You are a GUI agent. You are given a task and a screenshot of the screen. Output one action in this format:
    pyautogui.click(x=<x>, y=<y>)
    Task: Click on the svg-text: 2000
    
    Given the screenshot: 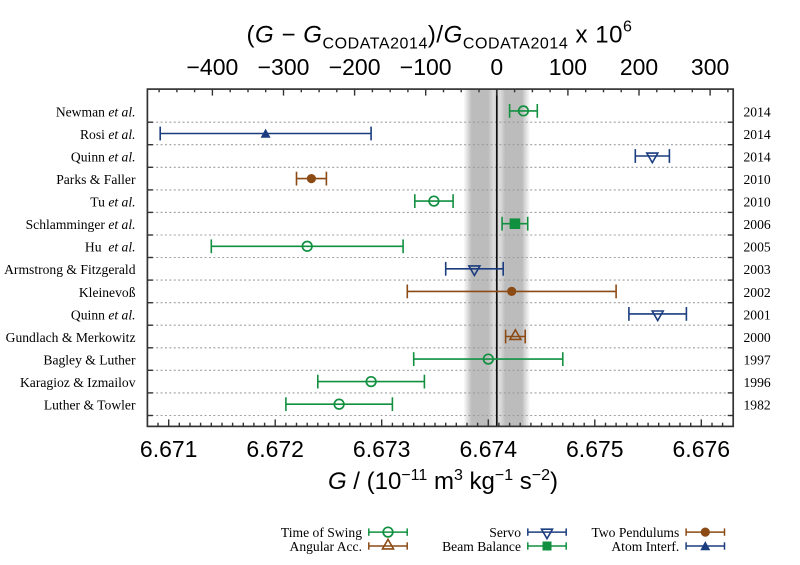 What is the action you would take?
    pyautogui.click(x=757, y=337)
    